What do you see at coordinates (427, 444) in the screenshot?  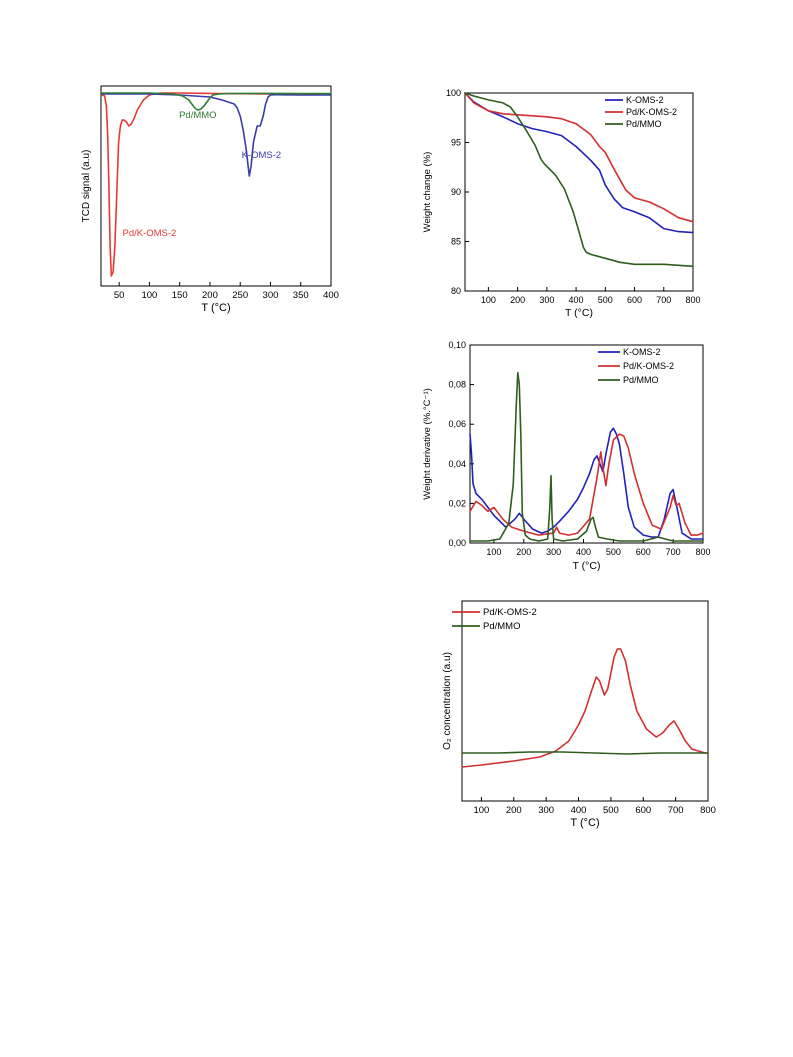 I see `y-axis-label: Weight derivative (%.°C⁻¹)` at bounding box center [427, 444].